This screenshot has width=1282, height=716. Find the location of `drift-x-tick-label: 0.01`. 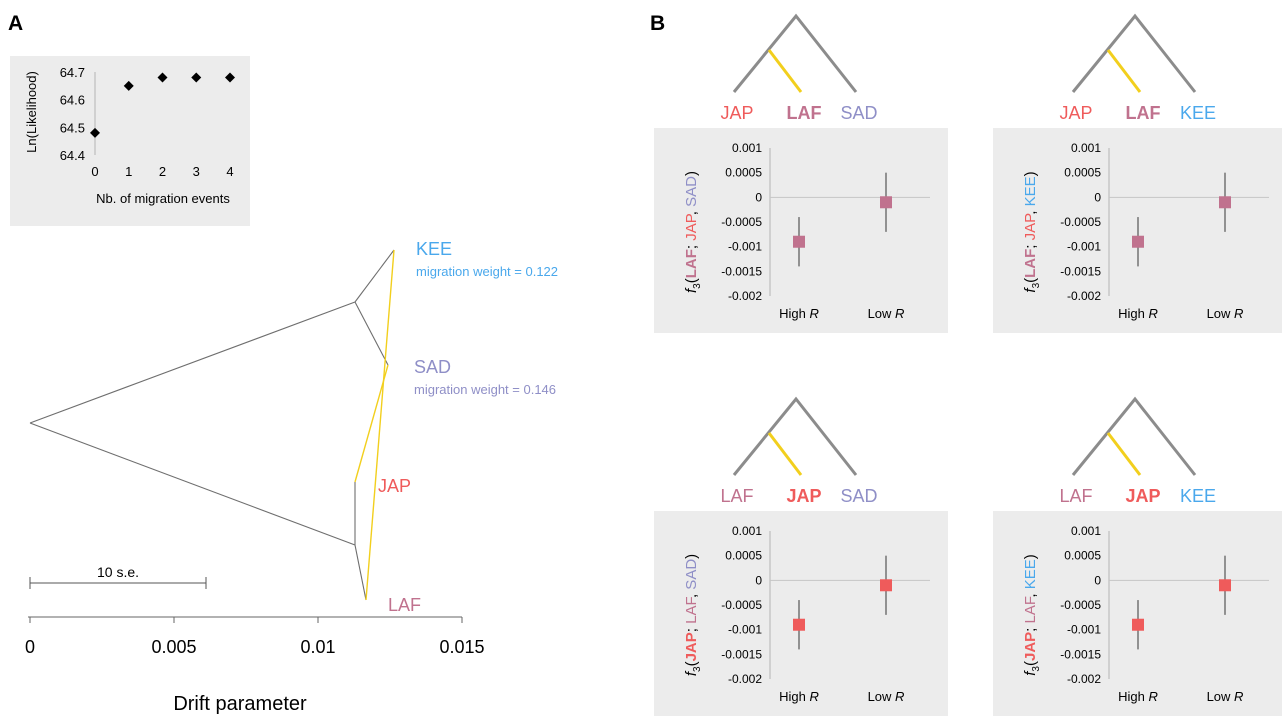

drift-x-tick-label: 0.01 is located at coordinates (317, 647).